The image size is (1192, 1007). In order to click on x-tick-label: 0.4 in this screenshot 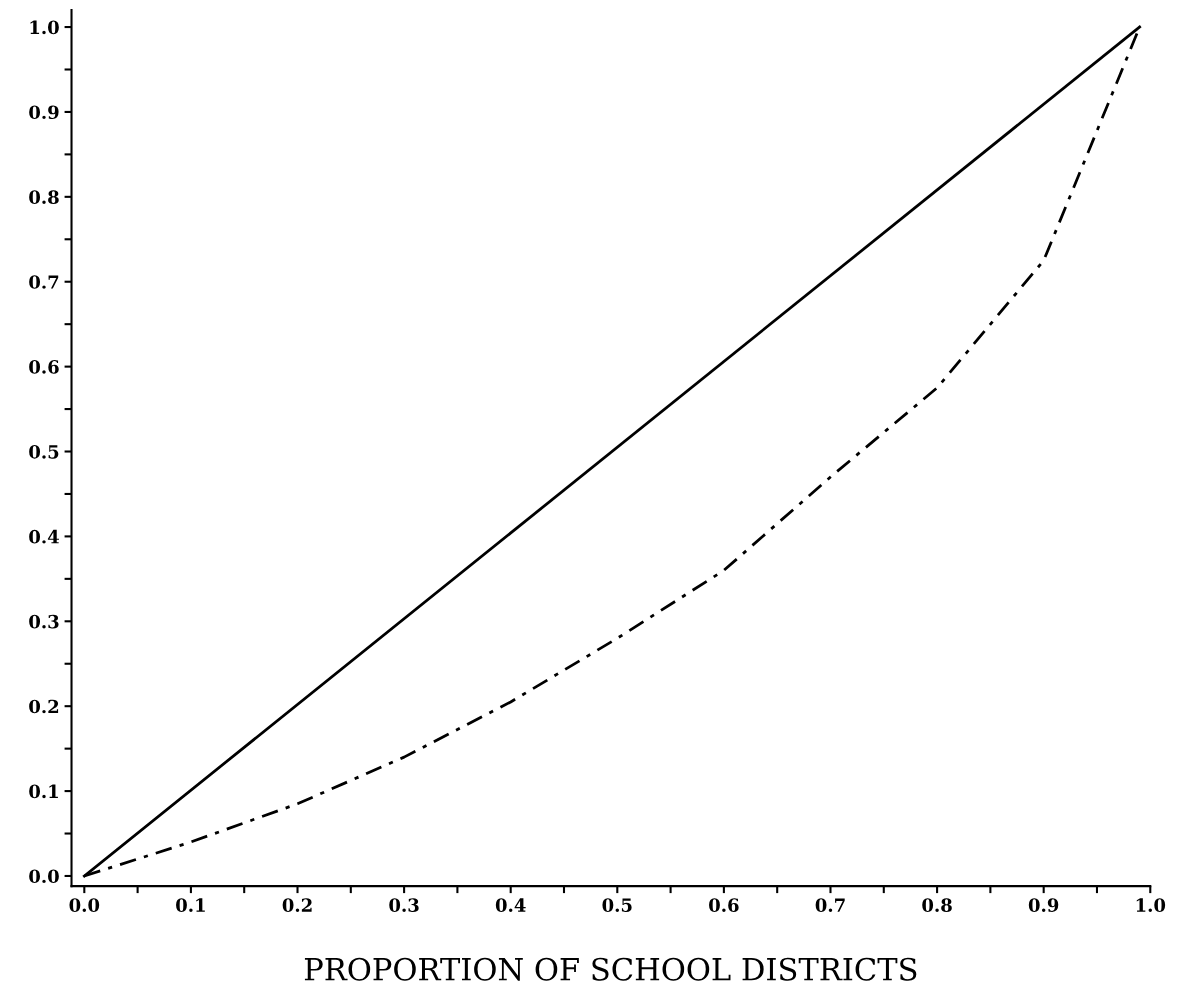, I will do `click(510, 905)`.